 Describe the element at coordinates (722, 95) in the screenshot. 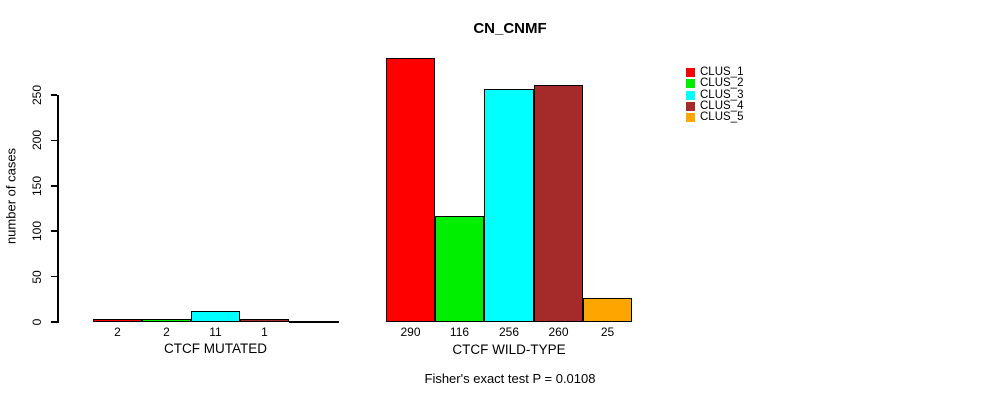

I see `legend-label: CLUS_3` at that location.